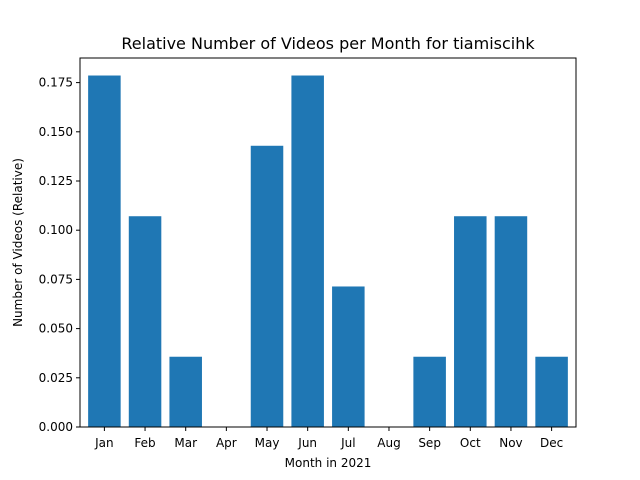 The height and width of the screenshot is (480, 640). Describe the element at coordinates (511, 321) in the screenshot. I see `bar-nov` at that location.